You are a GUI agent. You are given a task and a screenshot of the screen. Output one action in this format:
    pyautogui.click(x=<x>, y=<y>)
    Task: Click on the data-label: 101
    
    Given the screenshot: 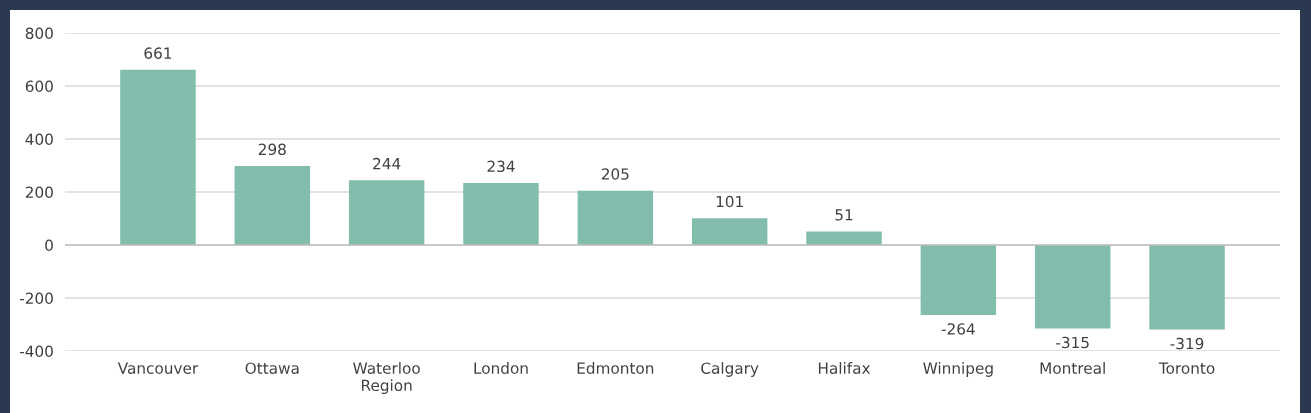 What is the action you would take?
    pyautogui.click(x=729, y=201)
    